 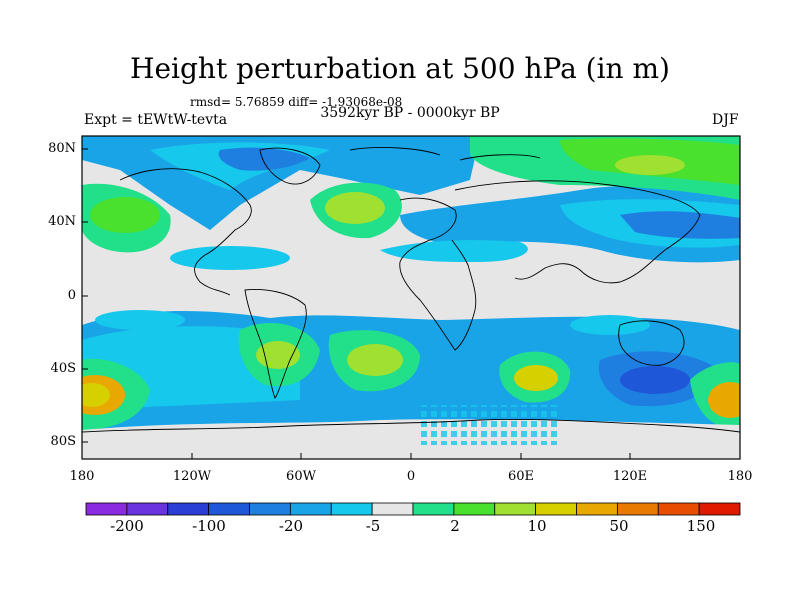 What do you see at coordinates (301, 476) in the screenshot?
I see `lon-label-60w: 60W` at bounding box center [301, 476].